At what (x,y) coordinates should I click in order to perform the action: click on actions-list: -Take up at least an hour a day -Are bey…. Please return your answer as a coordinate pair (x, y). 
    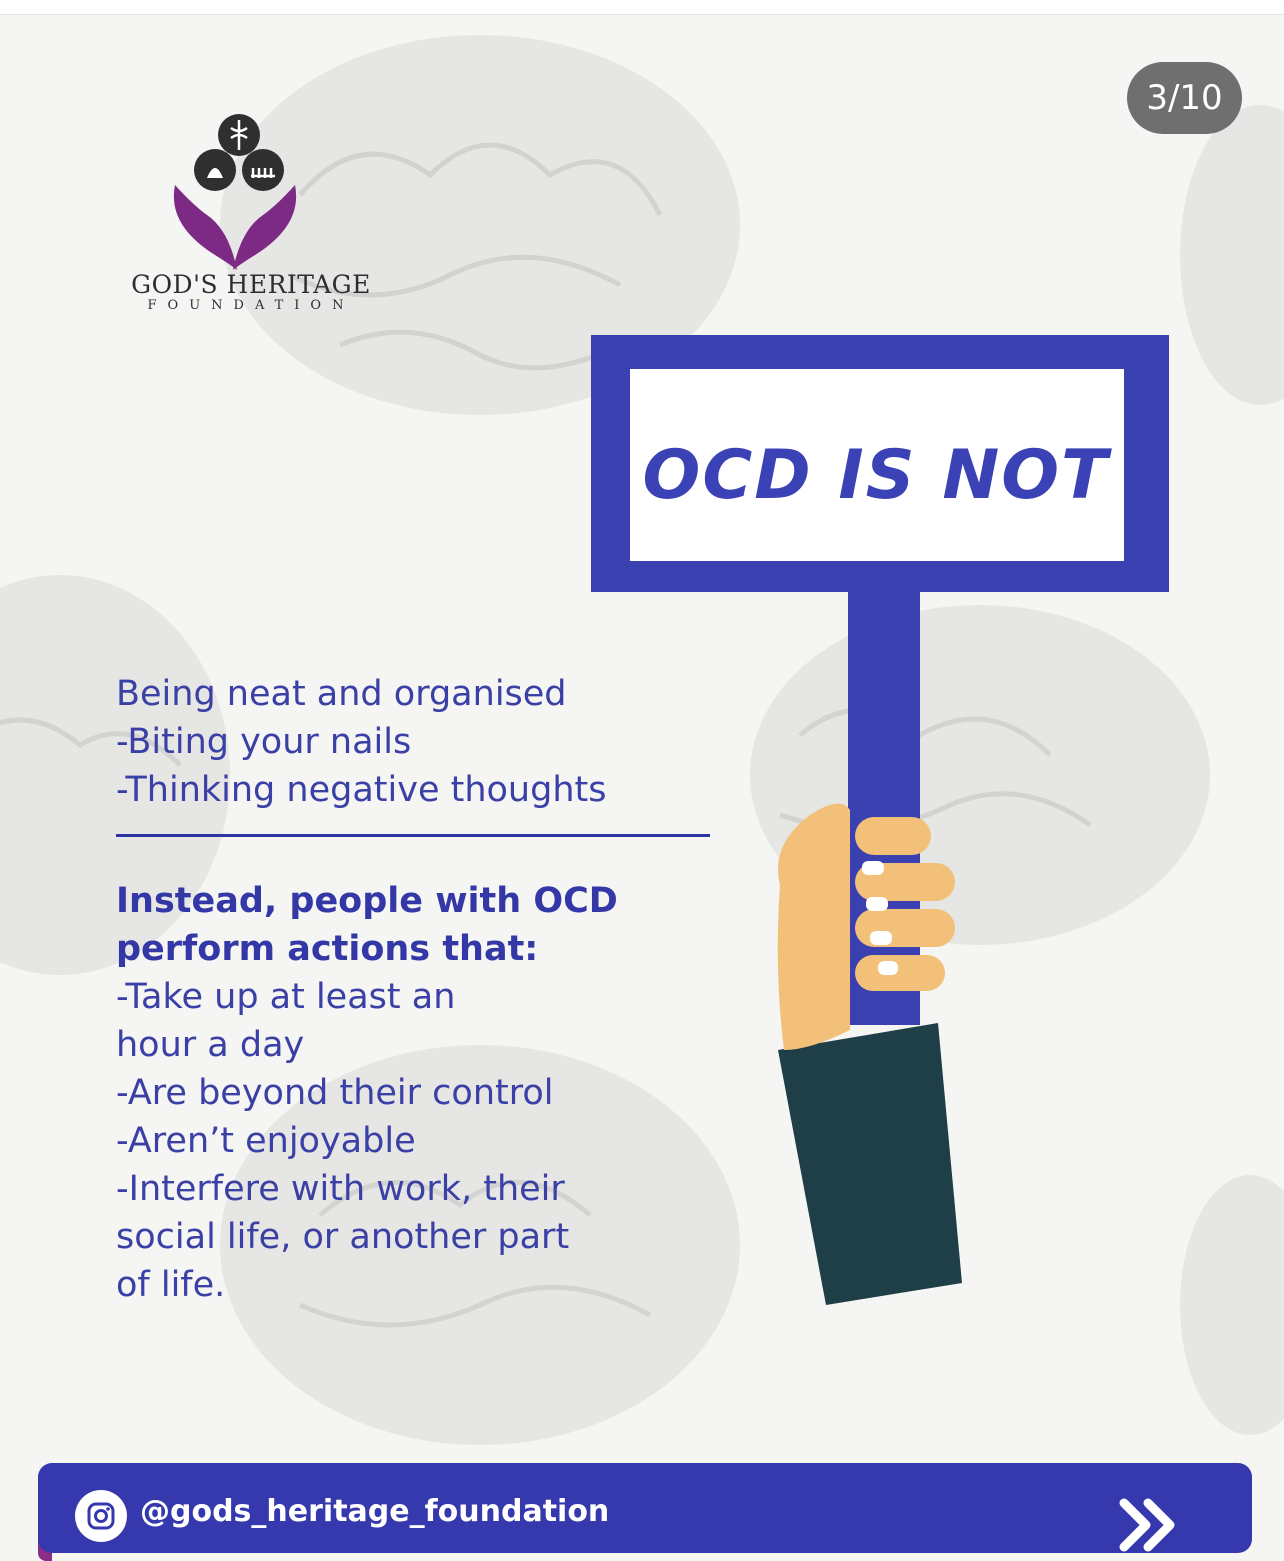
    Looking at the image, I should click on (416, 1141).